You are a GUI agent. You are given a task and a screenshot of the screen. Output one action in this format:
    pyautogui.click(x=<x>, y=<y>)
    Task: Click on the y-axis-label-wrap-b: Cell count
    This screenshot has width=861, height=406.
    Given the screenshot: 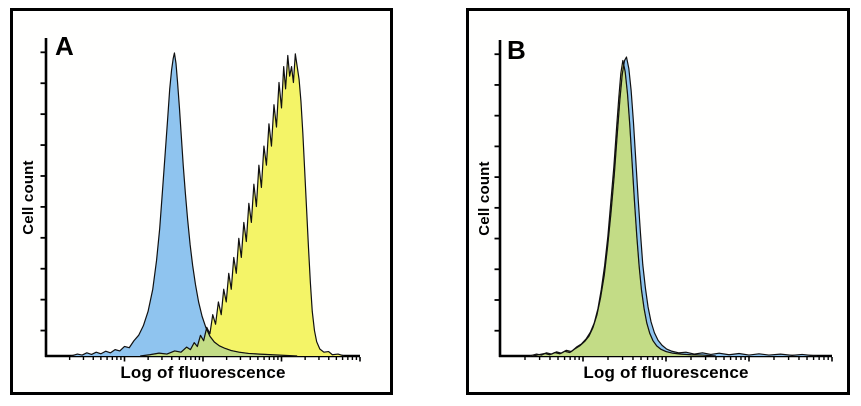 What is the action you would take?
    pyautogui.click(x=484, y=198)
    